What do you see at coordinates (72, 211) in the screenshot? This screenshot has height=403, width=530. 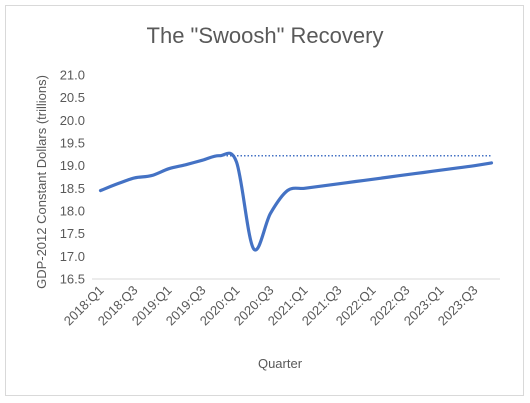 I see `y-tick-label: 18.0` at bounding box center [72, 211].